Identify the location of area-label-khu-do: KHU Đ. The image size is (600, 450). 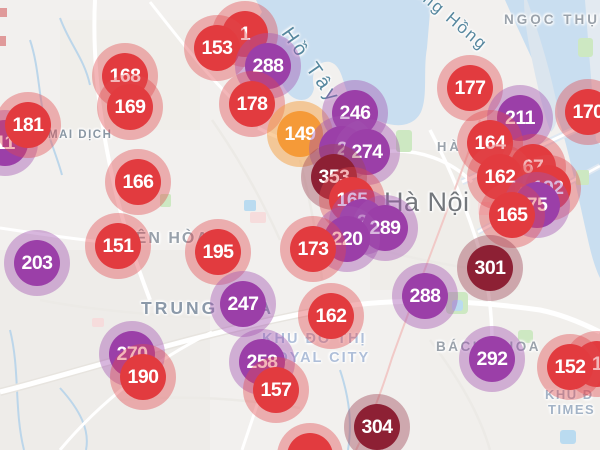
(569, 394).